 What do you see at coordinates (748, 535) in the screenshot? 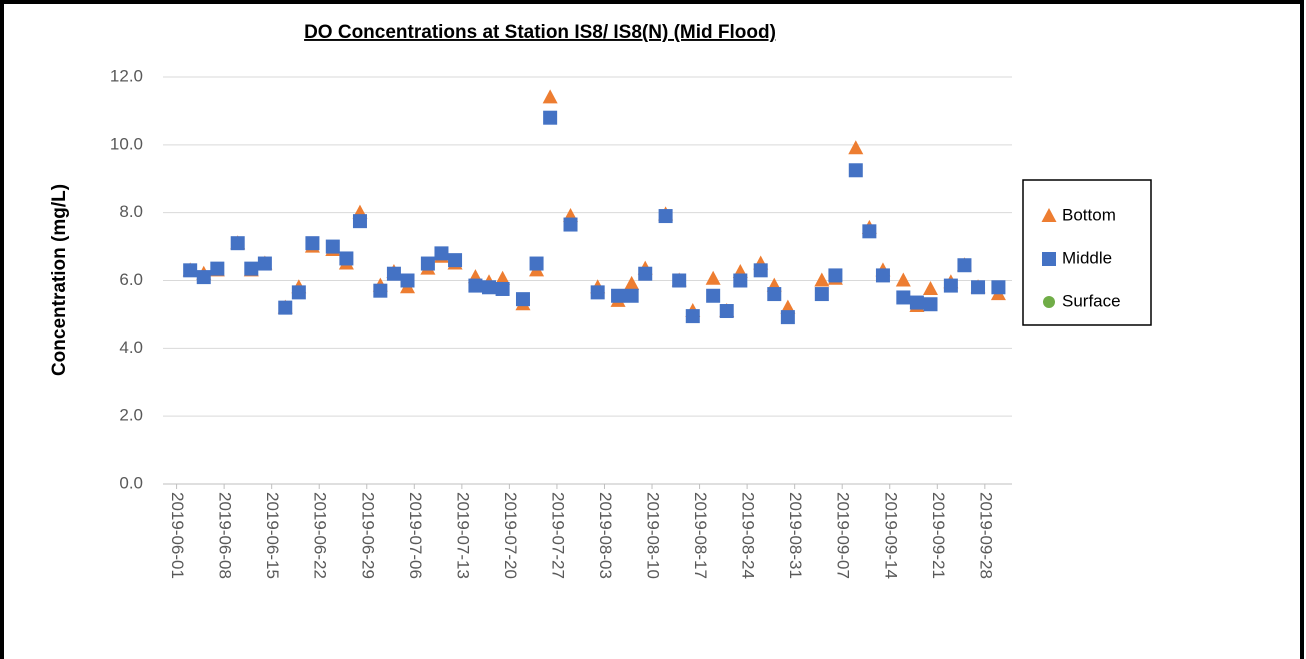
I see `x-tick-label: 2019-08-24` at bounding box center [748, 535].